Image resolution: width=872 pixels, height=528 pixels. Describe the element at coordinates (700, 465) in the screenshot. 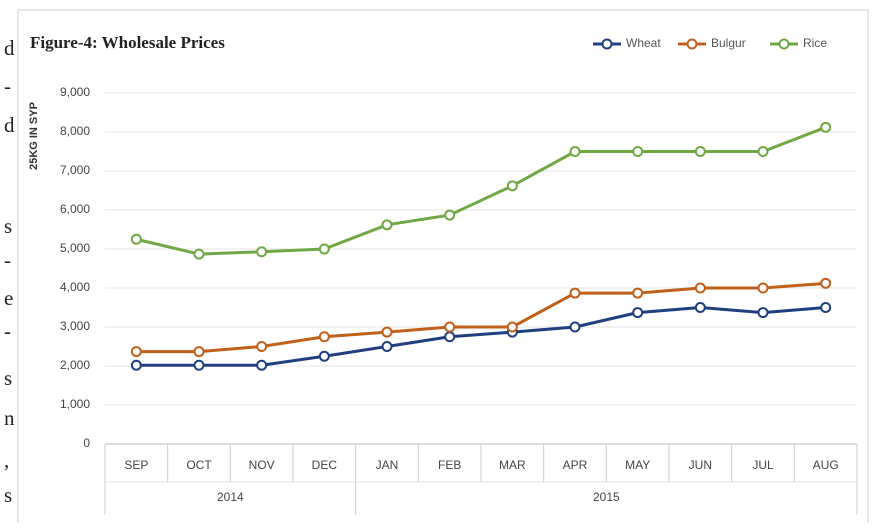

I see `x-tick-label: JUN` at that location.